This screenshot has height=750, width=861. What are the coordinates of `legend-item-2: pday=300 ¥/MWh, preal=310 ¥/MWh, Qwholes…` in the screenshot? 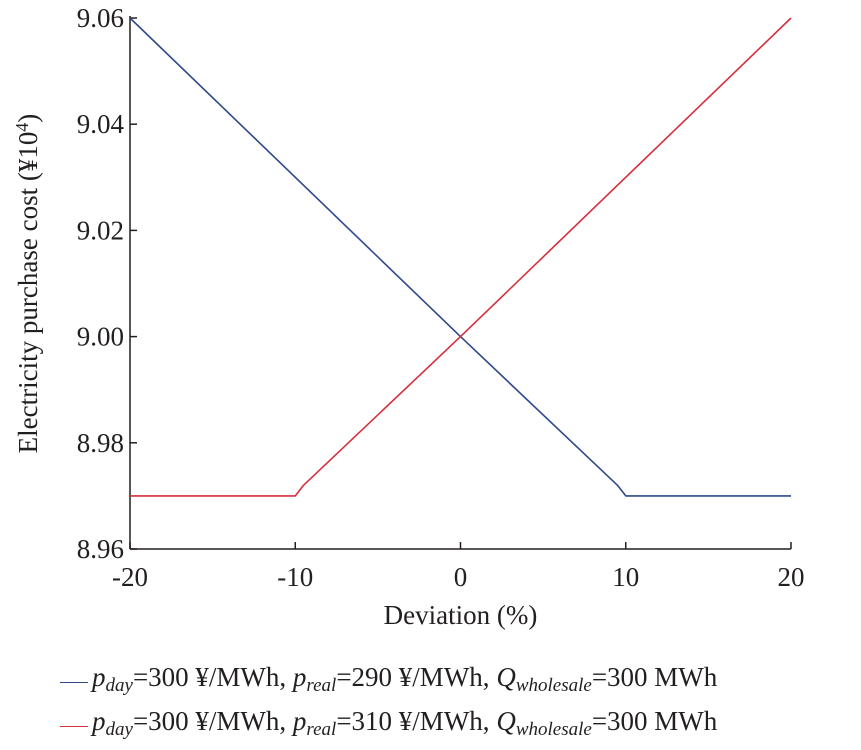 It's located at (430, 724).